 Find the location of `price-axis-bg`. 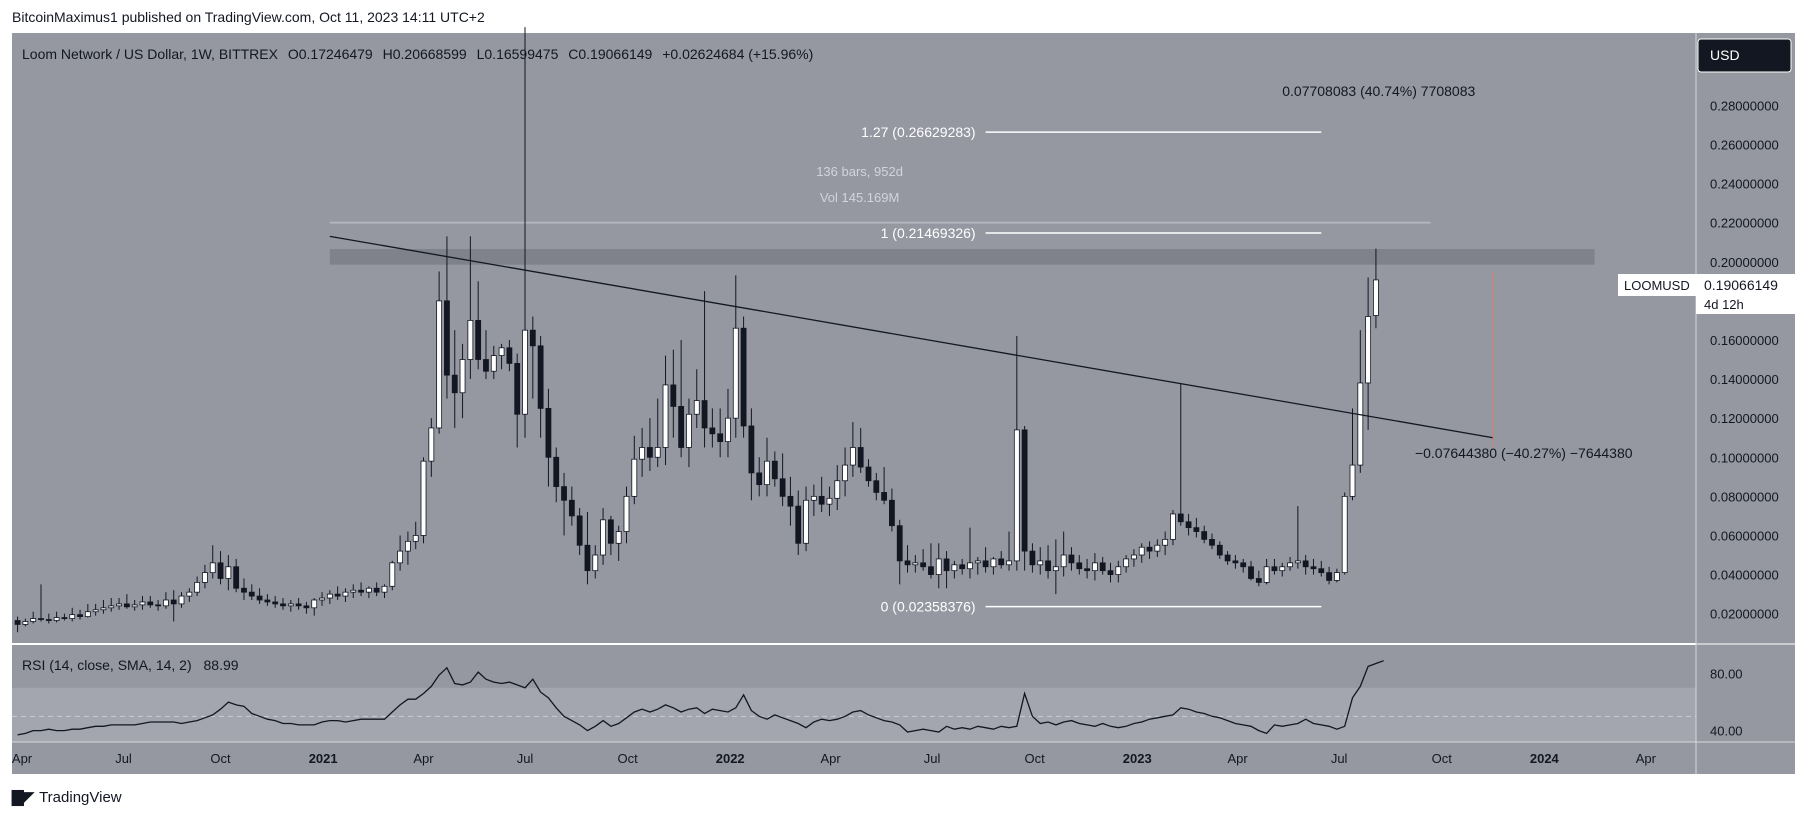

price-axis-bg is located at coordinates (1745, 403).